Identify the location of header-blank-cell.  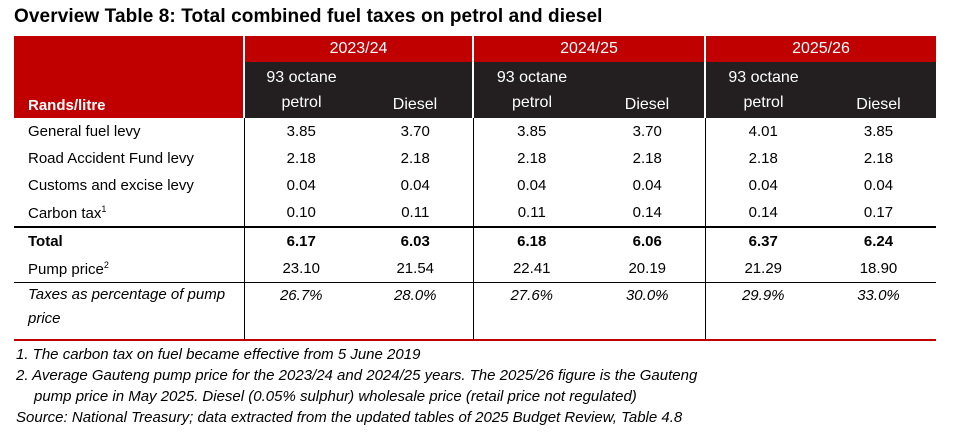
(129, 49).